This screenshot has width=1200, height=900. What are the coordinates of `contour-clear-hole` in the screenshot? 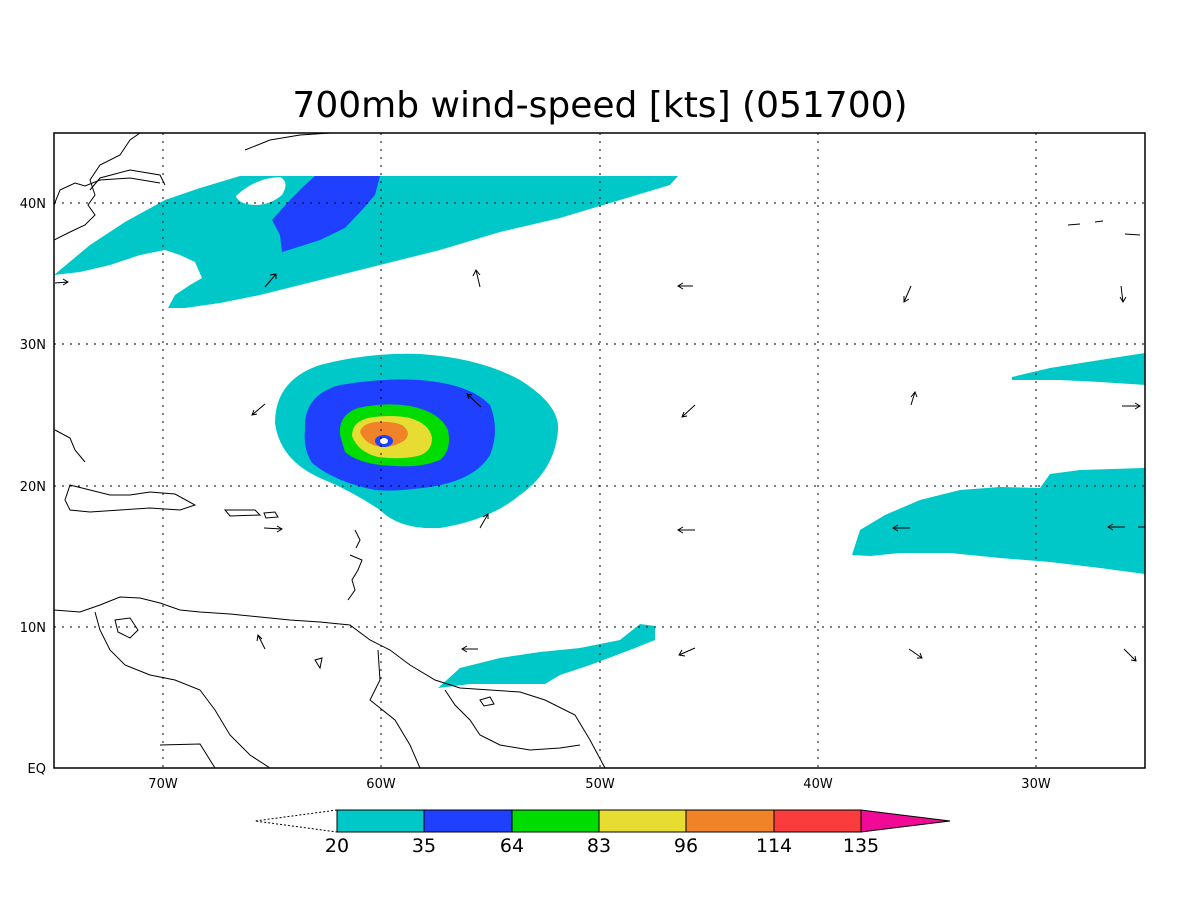 It's located at (261, 191).